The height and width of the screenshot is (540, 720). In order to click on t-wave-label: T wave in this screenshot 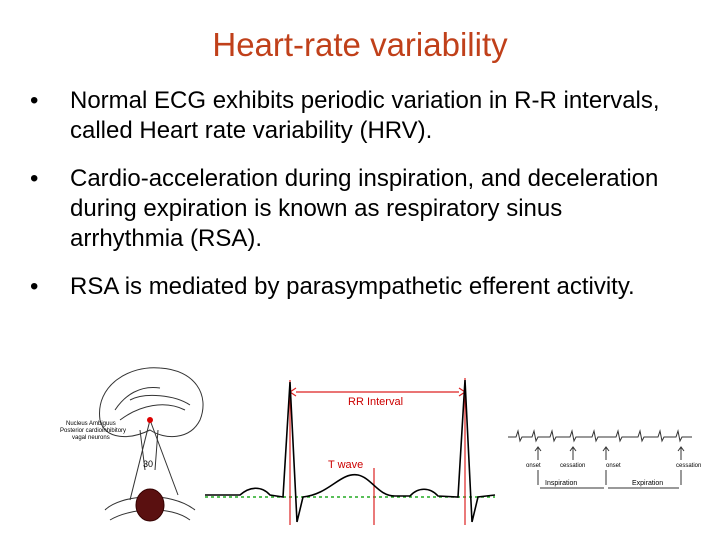, I will do `click(345, 465)`.